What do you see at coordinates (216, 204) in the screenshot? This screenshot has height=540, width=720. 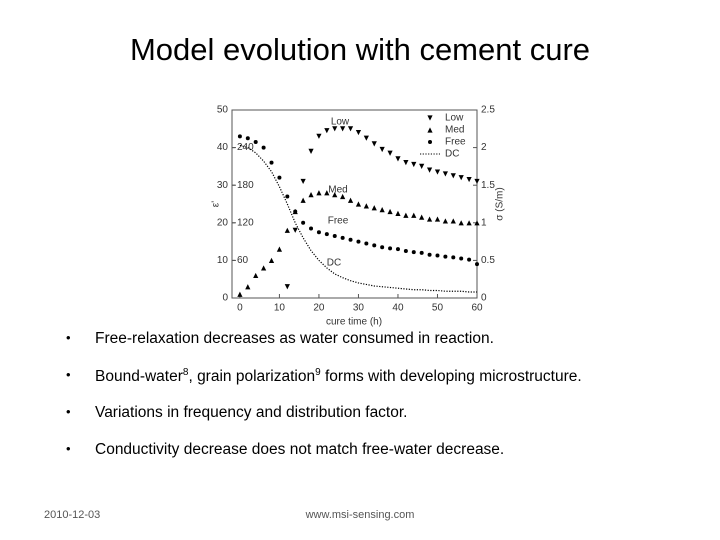 I see `y-axis-label: ε'` at bounding box center [216, 204].